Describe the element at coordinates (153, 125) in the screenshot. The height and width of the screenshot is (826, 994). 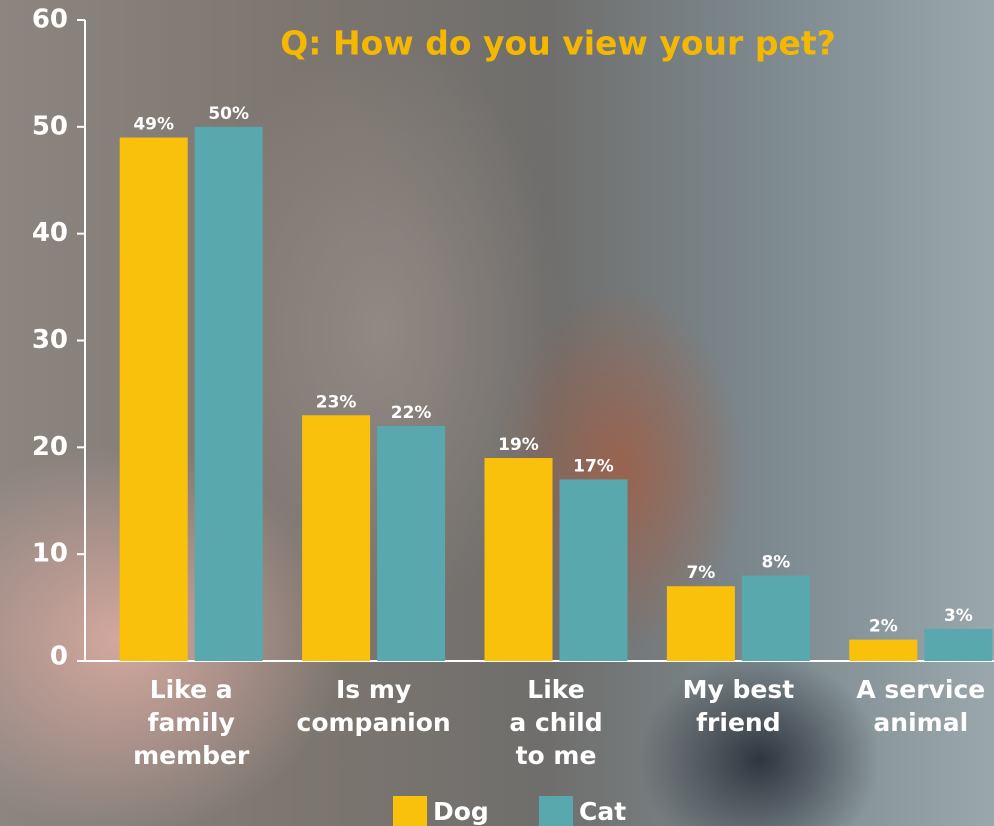
I see `value-label: 49%` at that location.